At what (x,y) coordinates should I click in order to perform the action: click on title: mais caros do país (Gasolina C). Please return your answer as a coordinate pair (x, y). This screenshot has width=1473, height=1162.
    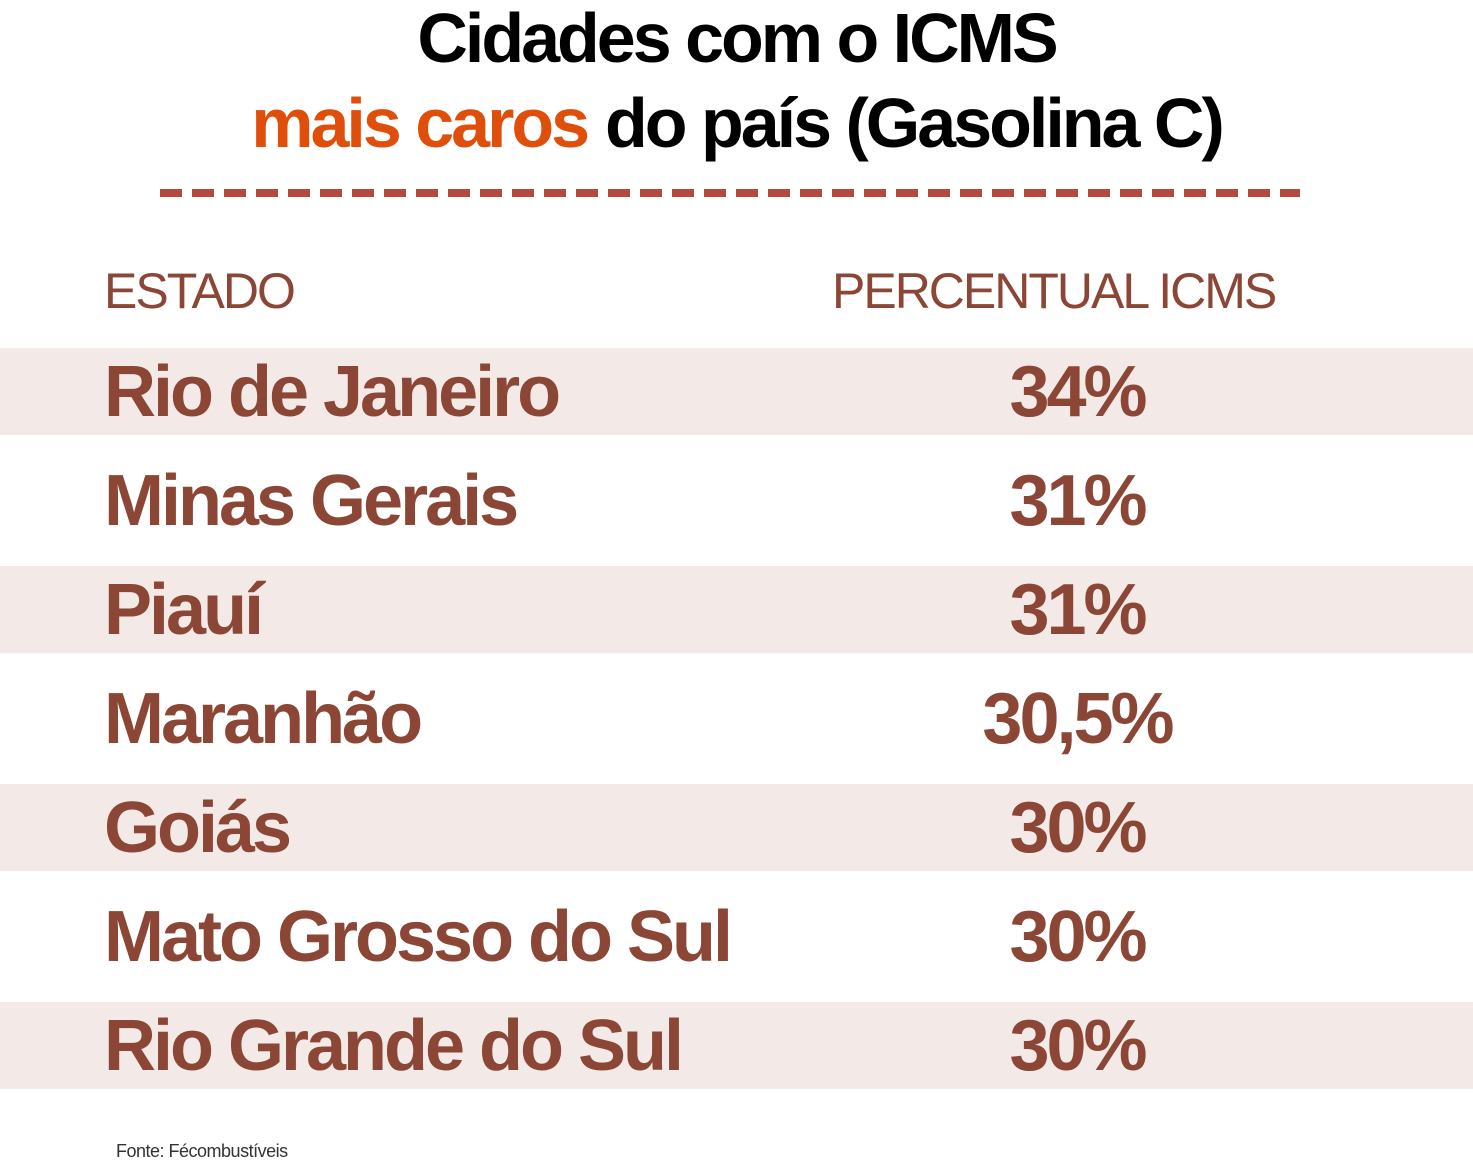
    Looking at the image, I should click on (736, 123).